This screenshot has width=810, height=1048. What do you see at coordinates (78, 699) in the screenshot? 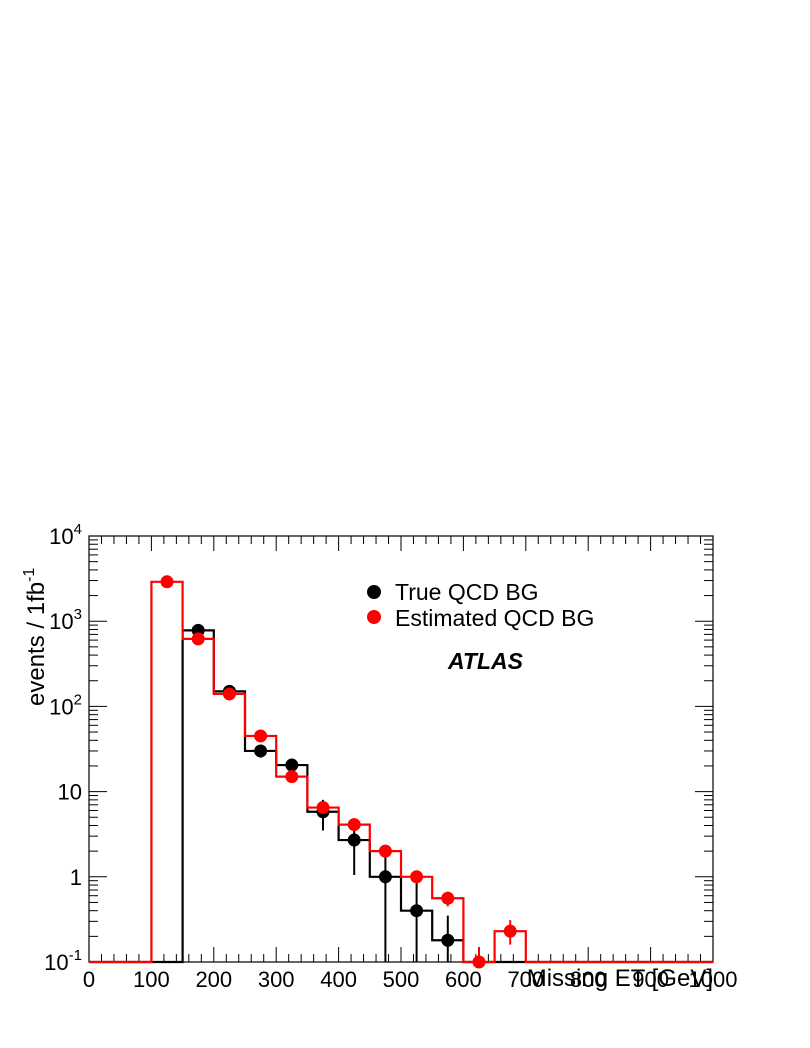
I see `y-tick-label-exponent: 2` at bounding box center [78, 699].